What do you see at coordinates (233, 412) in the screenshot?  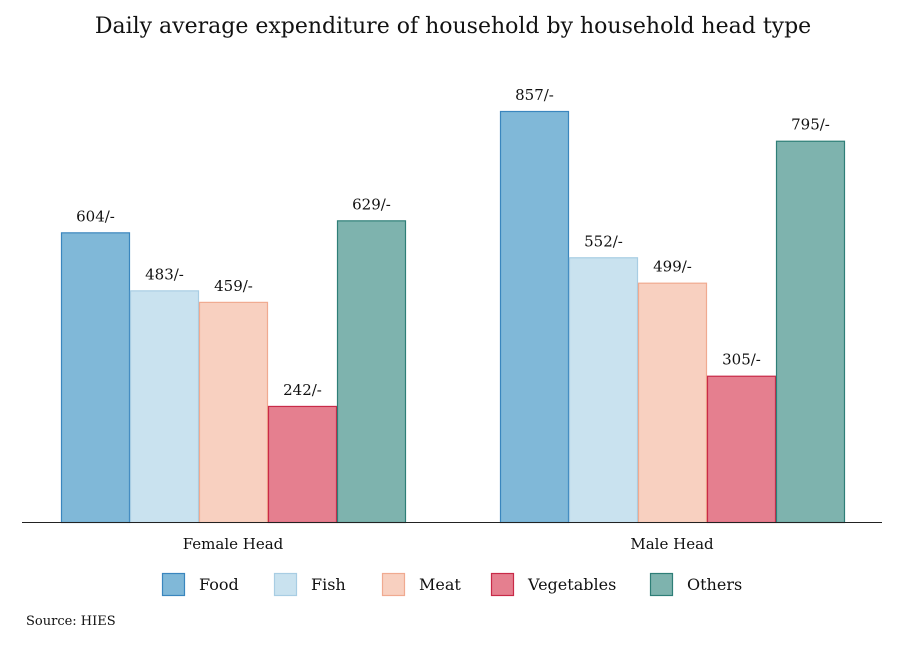 I see `bar-female-head-meat` at bounding box center [233, 412].